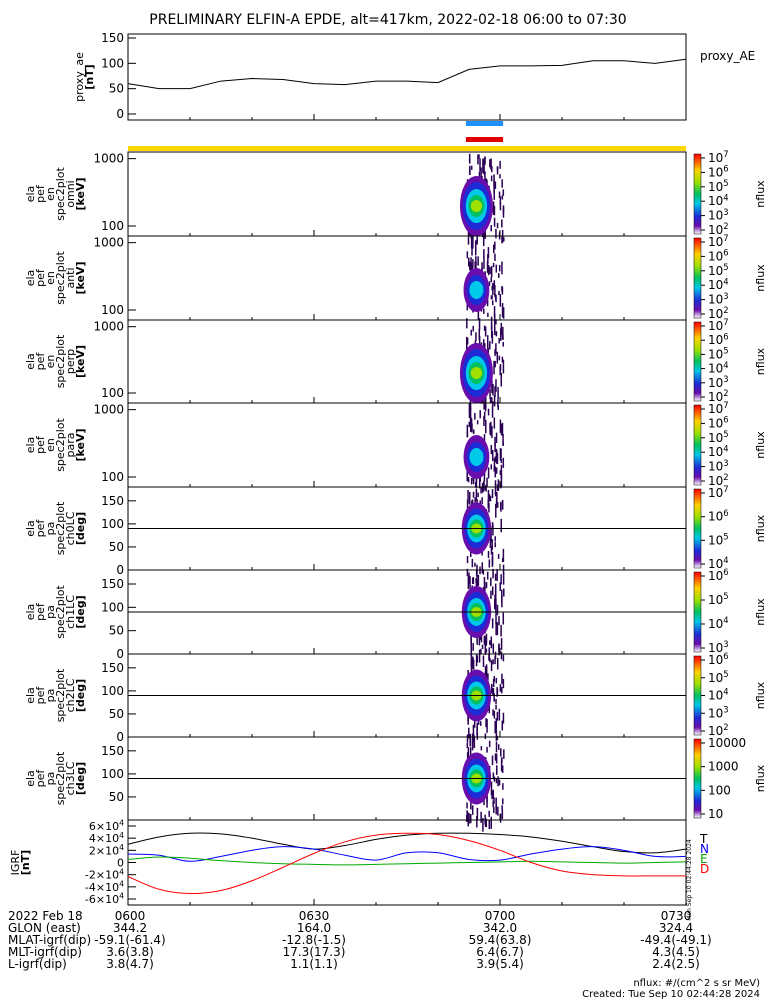 The width and height of the screenshot is (775, 1004). I want to click on footer-value: 0630, so click(314, 916).